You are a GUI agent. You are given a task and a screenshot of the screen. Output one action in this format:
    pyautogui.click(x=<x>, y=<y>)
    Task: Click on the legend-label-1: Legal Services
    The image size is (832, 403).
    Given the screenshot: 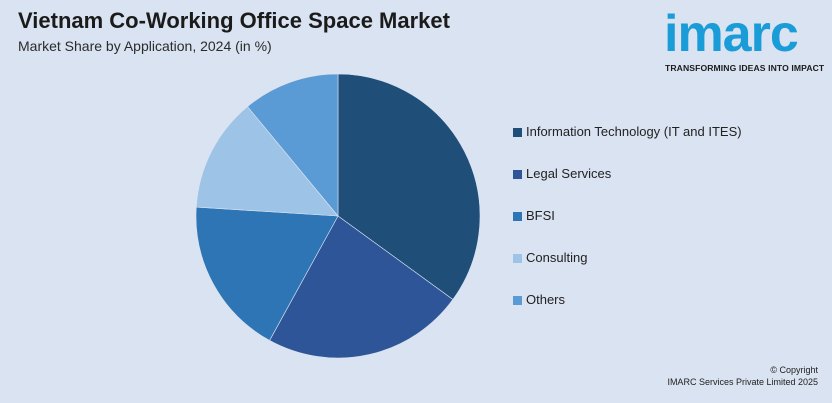 What is the action you would take?
    pyautogui.click(x=569, y=173)
    